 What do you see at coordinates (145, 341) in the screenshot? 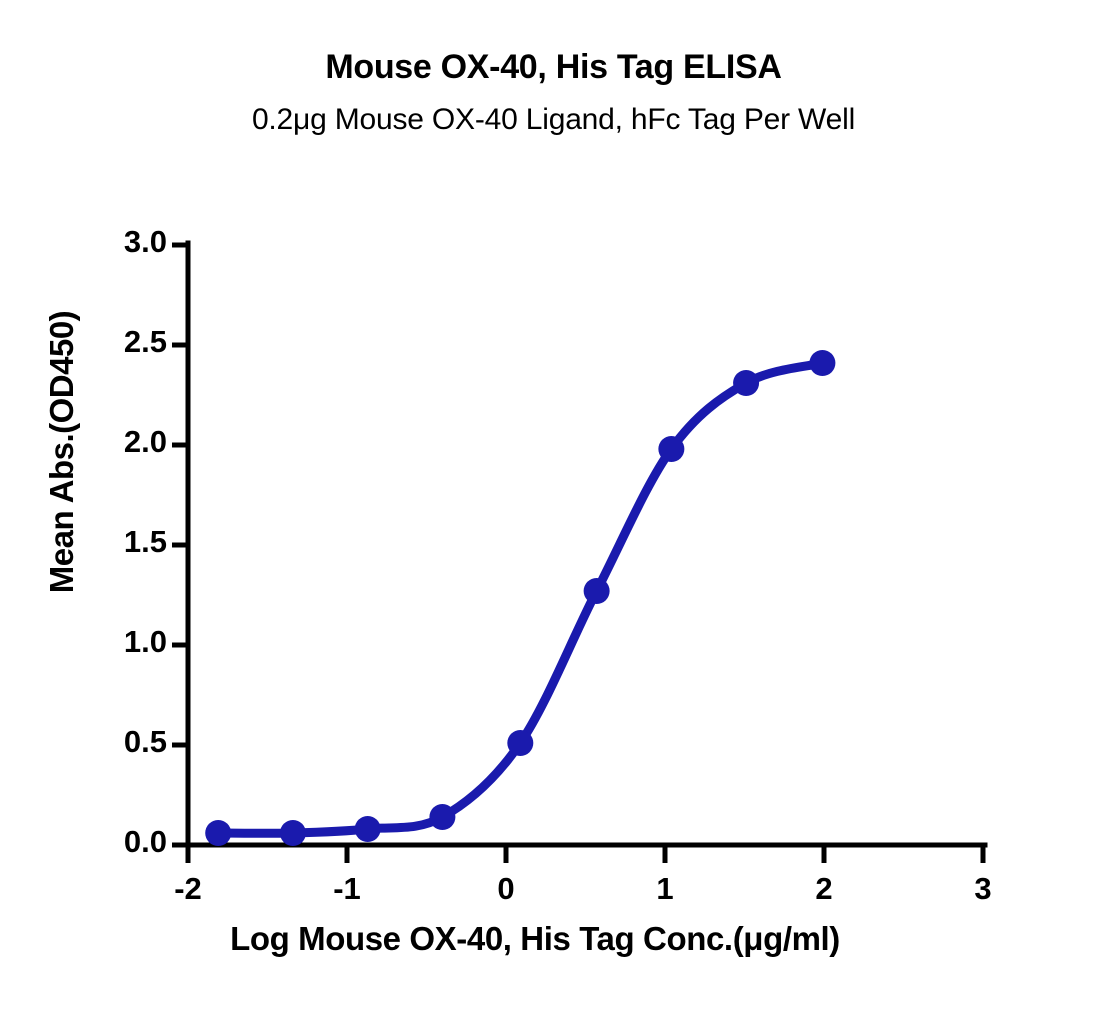
I see `y-tick-label: 2.5` at bounding box center [145, 341].